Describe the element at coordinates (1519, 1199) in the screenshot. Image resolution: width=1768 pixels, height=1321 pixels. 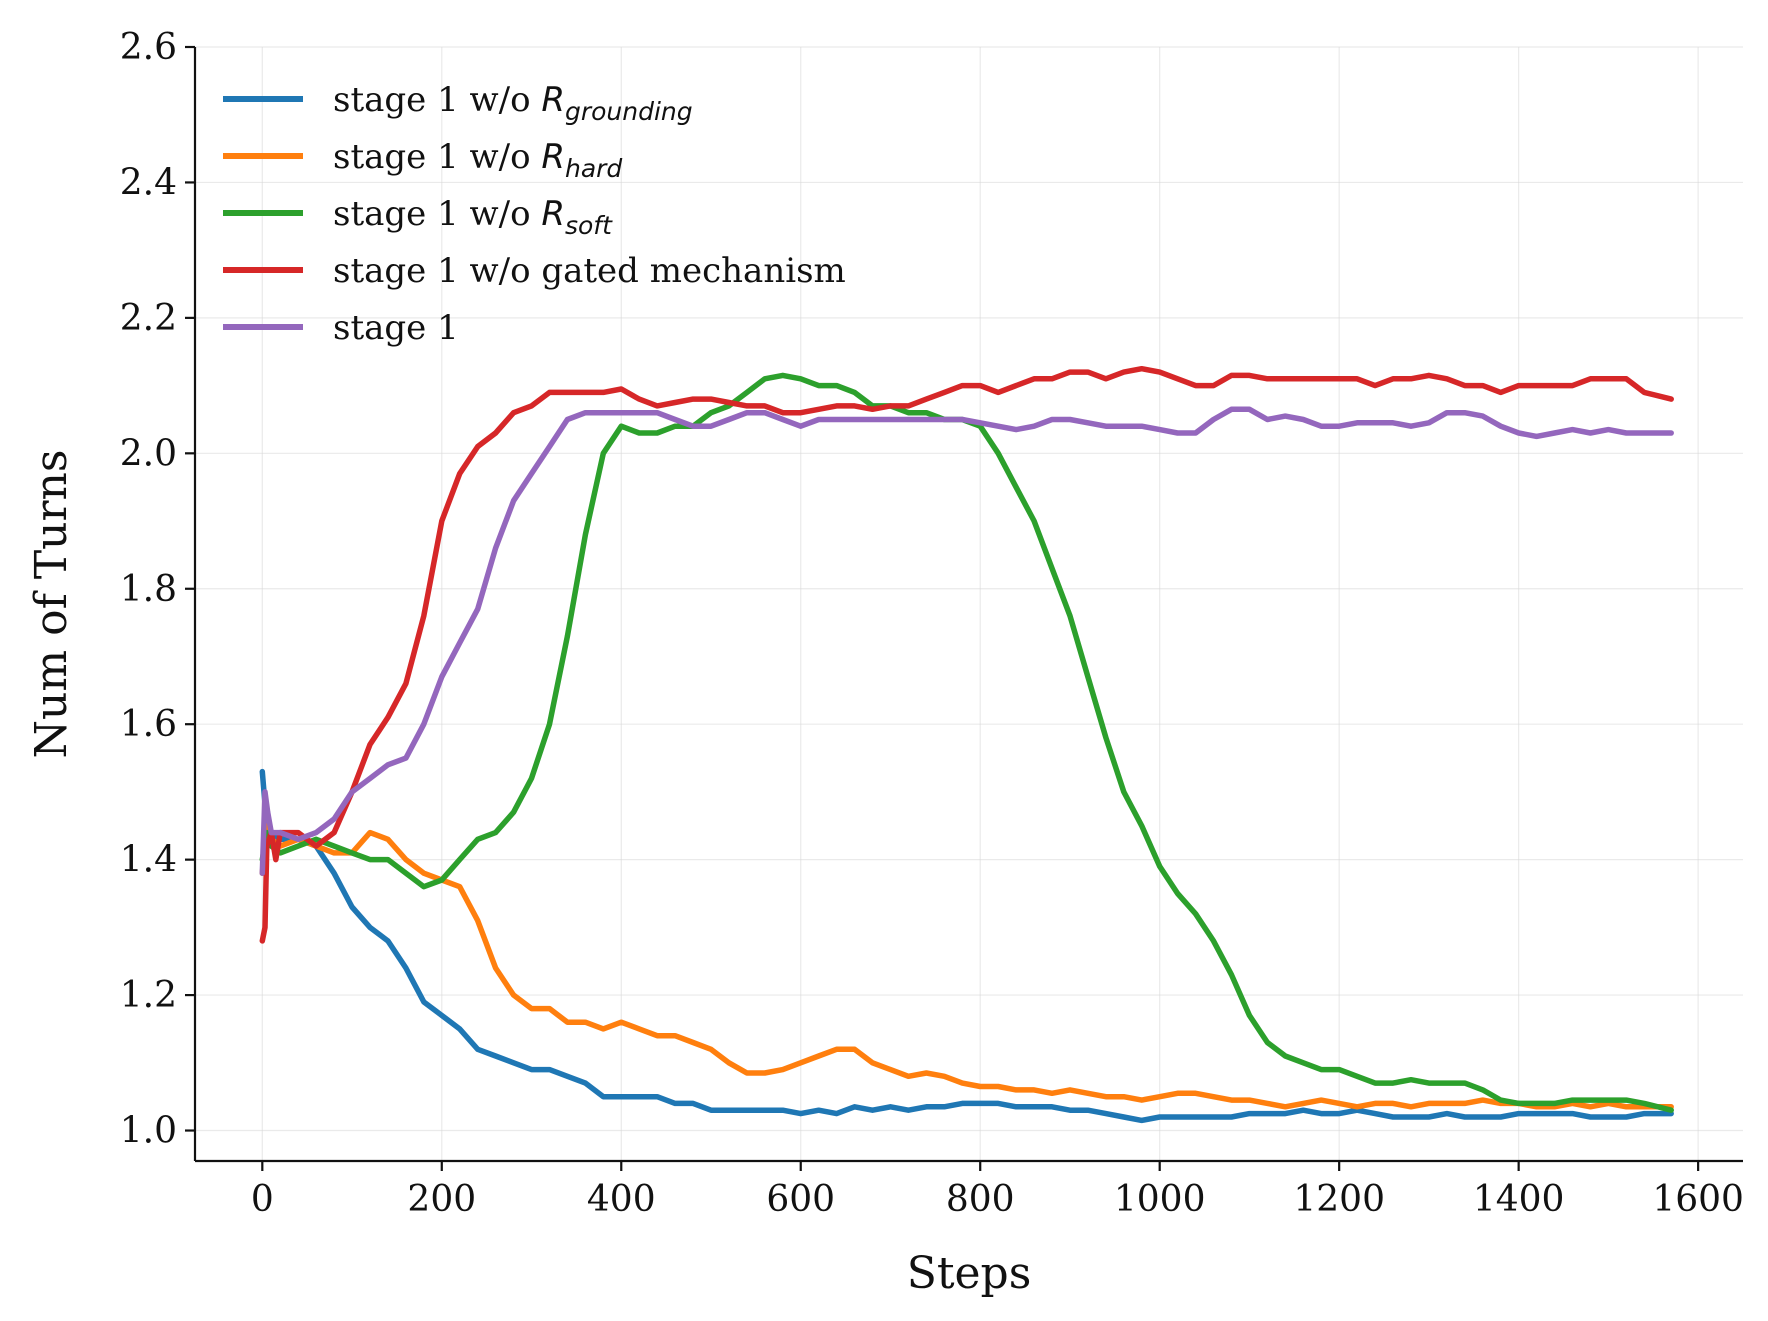
I see `x-tick-label: 1400` at that location.